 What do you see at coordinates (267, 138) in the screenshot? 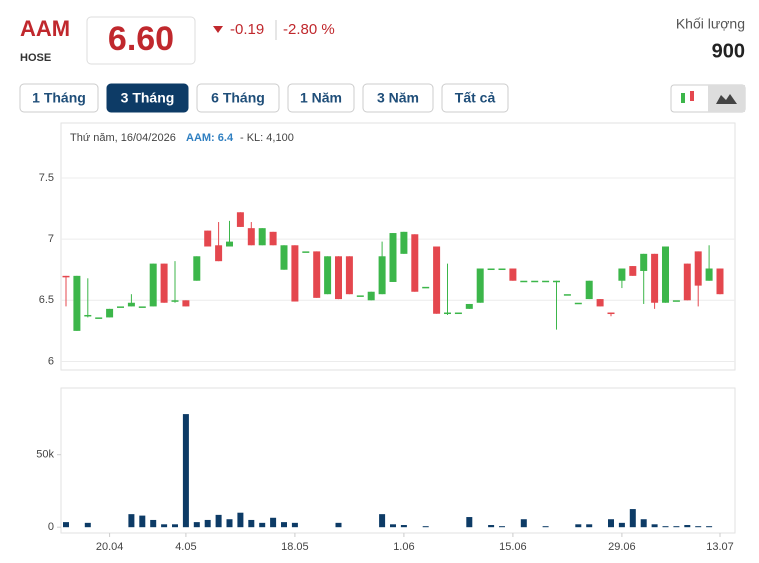
I see `tooltip-volume: - KL: 4,100` at bounding box center [267, 138].